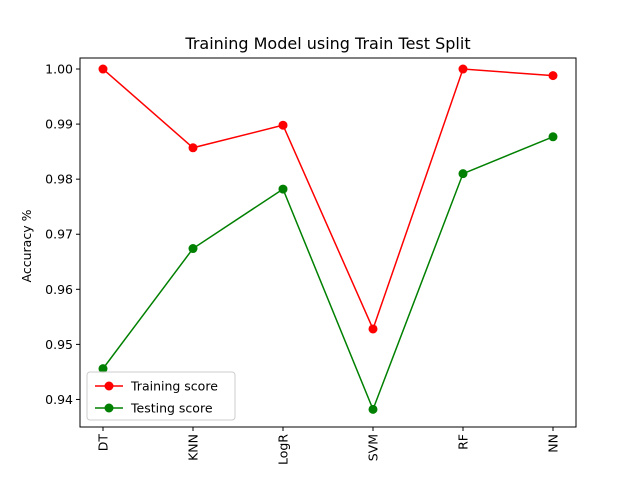  I want to click on y-tick-label: 0.96, so click(59, 289).